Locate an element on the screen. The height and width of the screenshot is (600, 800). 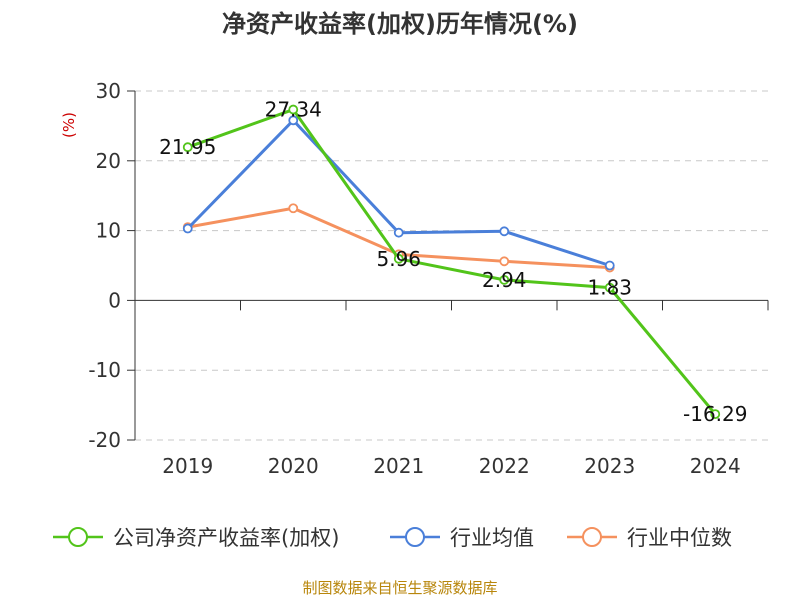
legend-item-0: 公司净资产收益率(加权) is located at coordinates (196, 538).